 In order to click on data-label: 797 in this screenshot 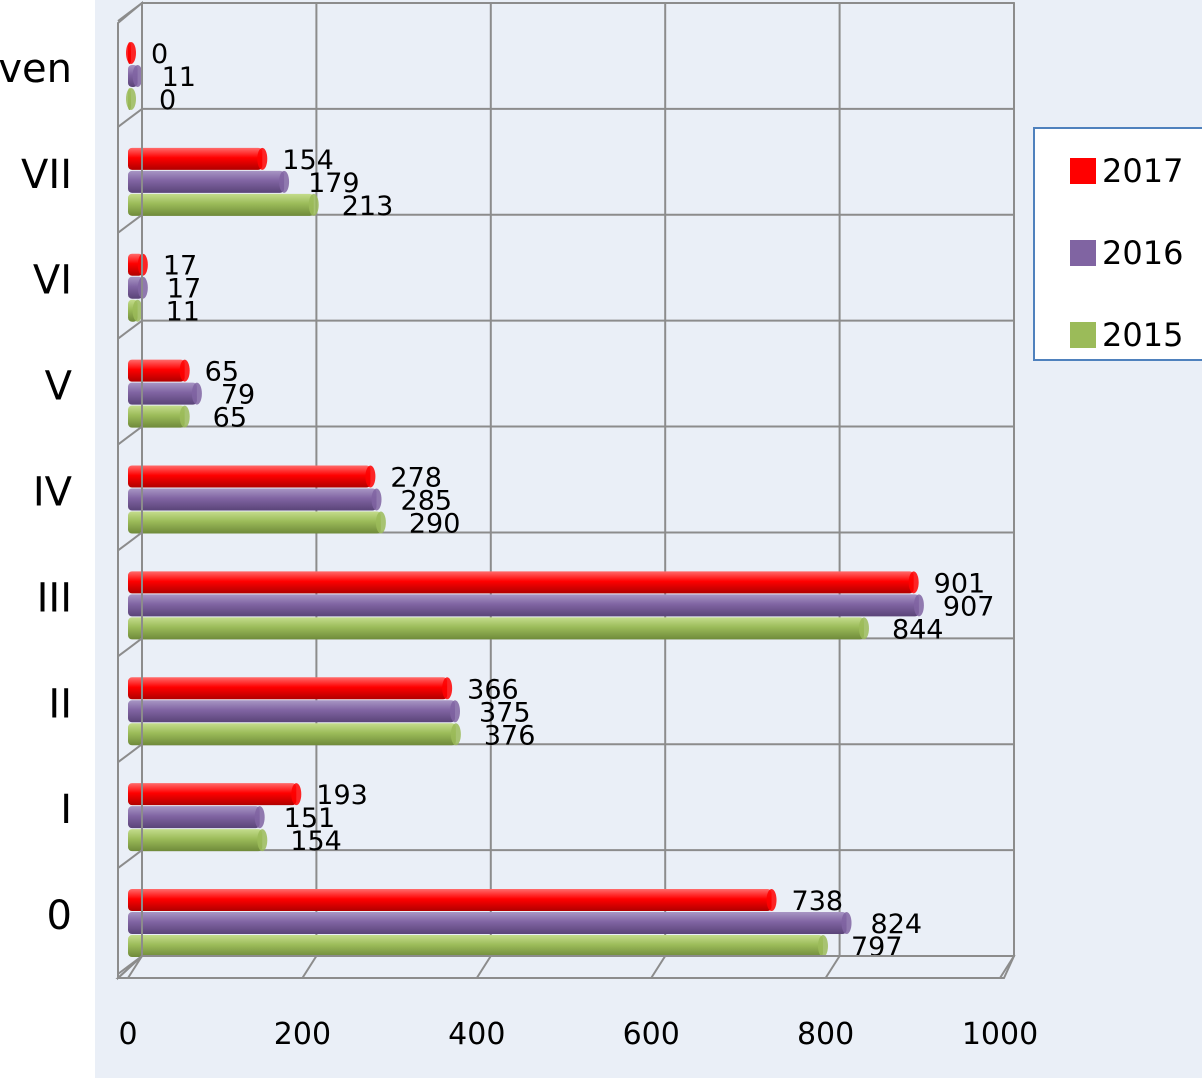, I will do `click(877, 947)`.